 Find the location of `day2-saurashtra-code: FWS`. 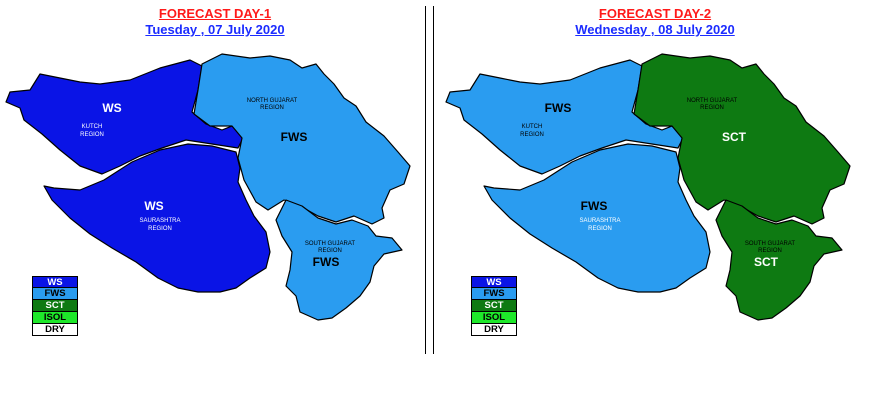

day2-saurashtra-code: FWS is located at coordinates (594, 206).